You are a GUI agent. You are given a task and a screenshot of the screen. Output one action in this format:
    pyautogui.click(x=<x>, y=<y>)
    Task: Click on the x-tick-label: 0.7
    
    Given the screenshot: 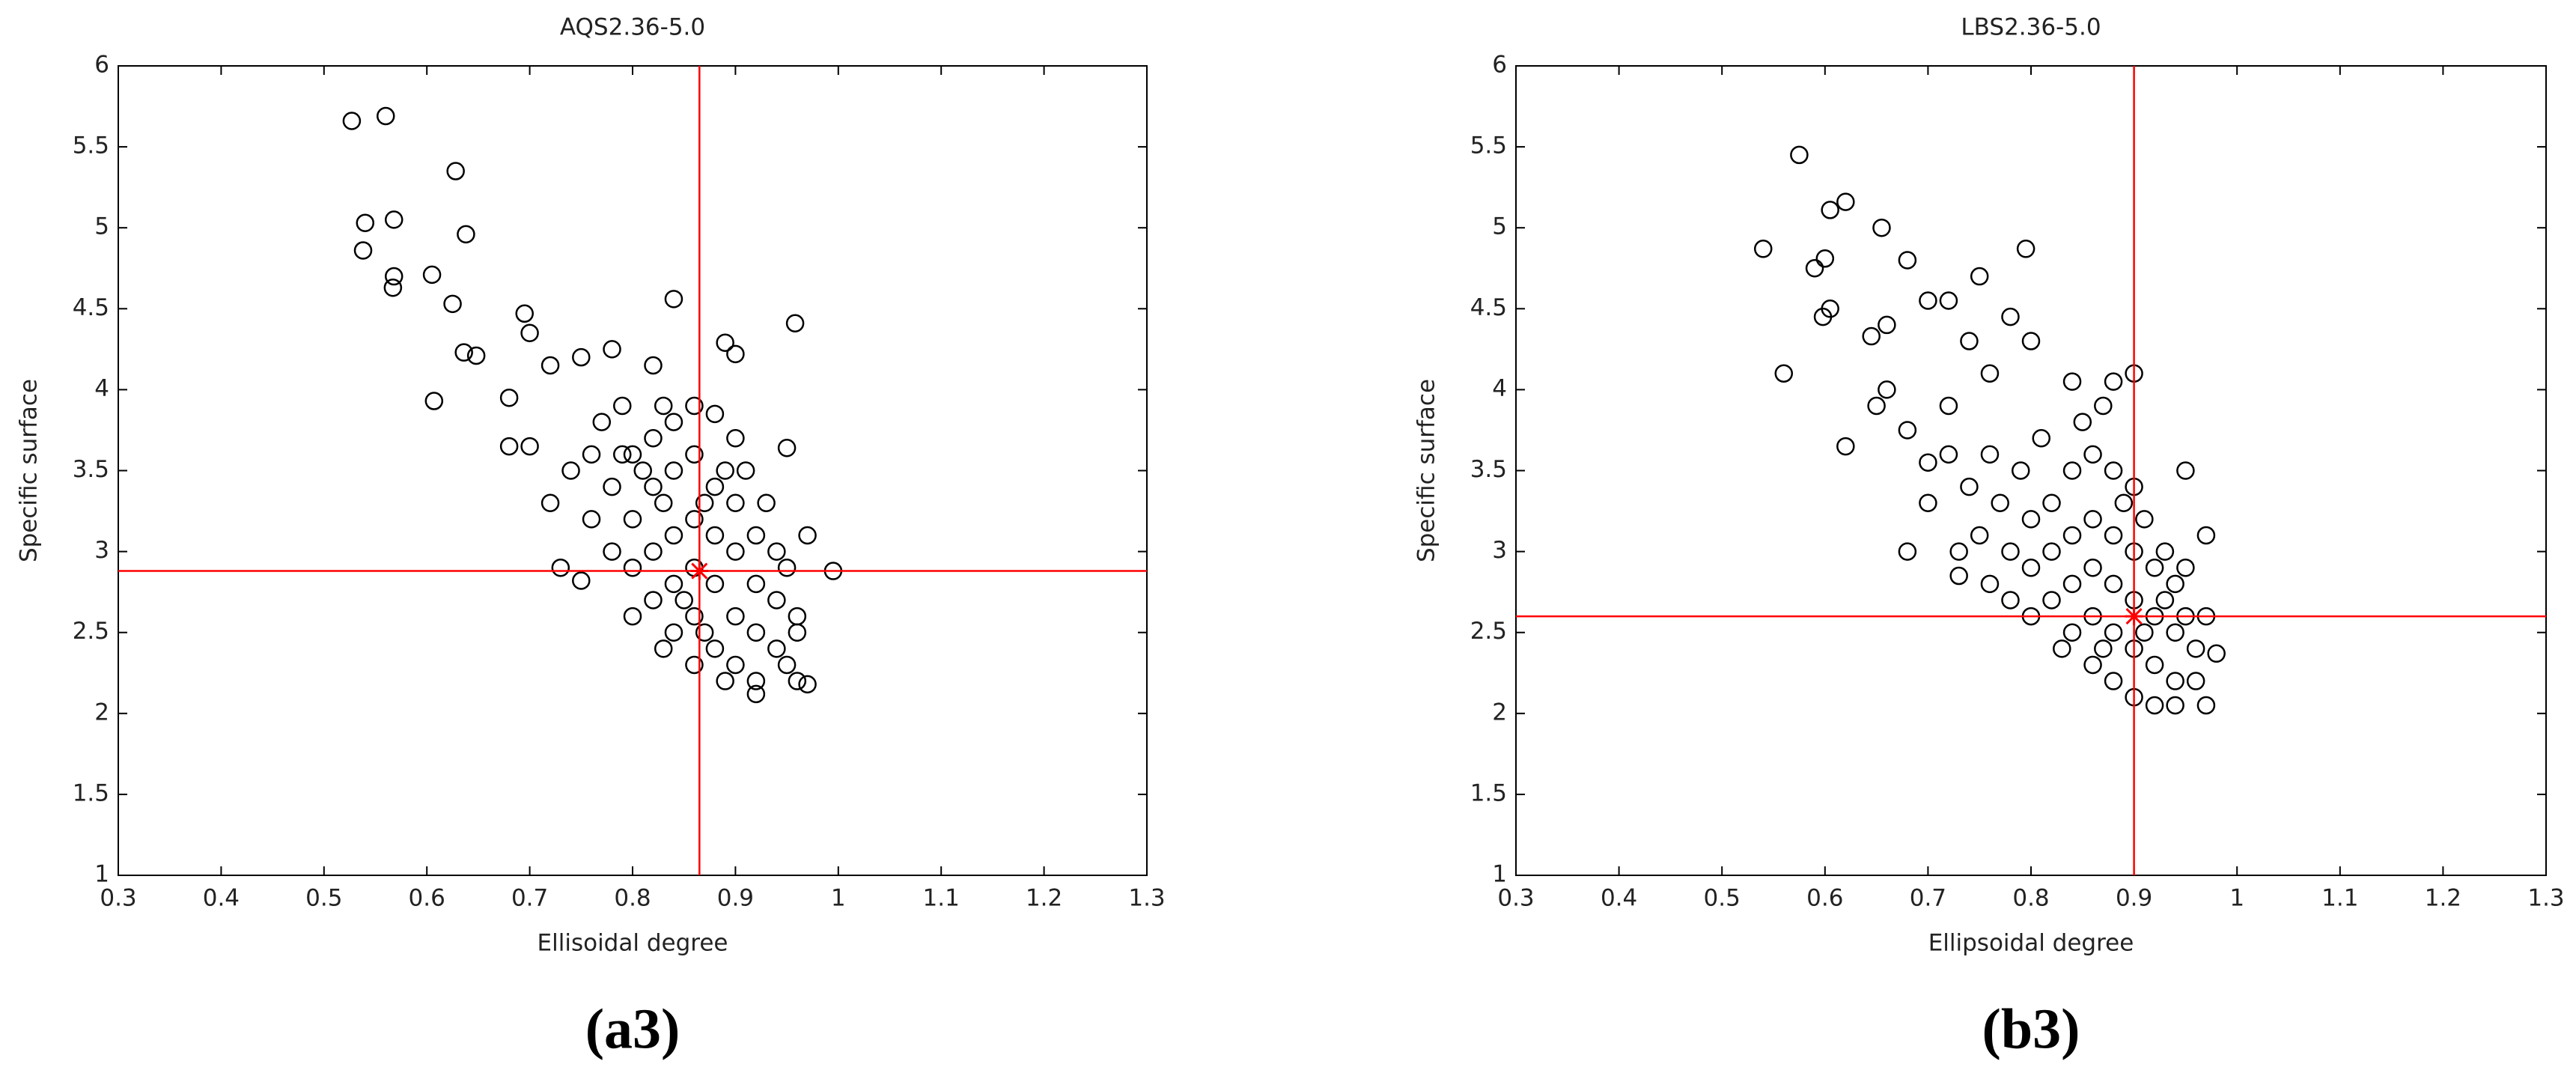 What is the action you would take?
    pyautogui.click(x=529, y=898)
    